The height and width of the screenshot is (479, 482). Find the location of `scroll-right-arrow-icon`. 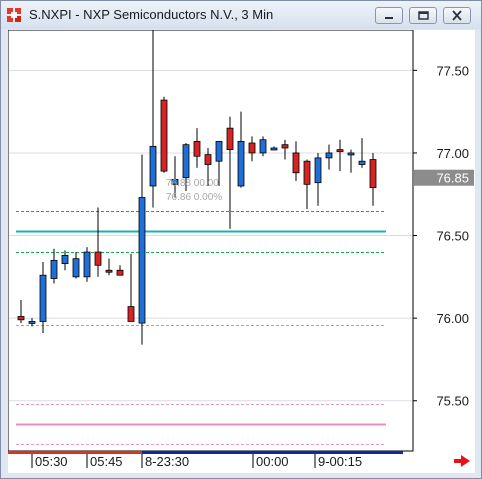

scroll-right-arrow-icon is located at coordinates (462, 461).